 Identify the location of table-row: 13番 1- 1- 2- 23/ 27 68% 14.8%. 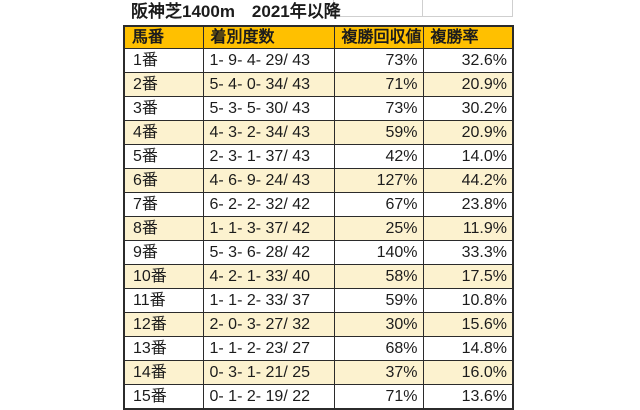
(318, 348).